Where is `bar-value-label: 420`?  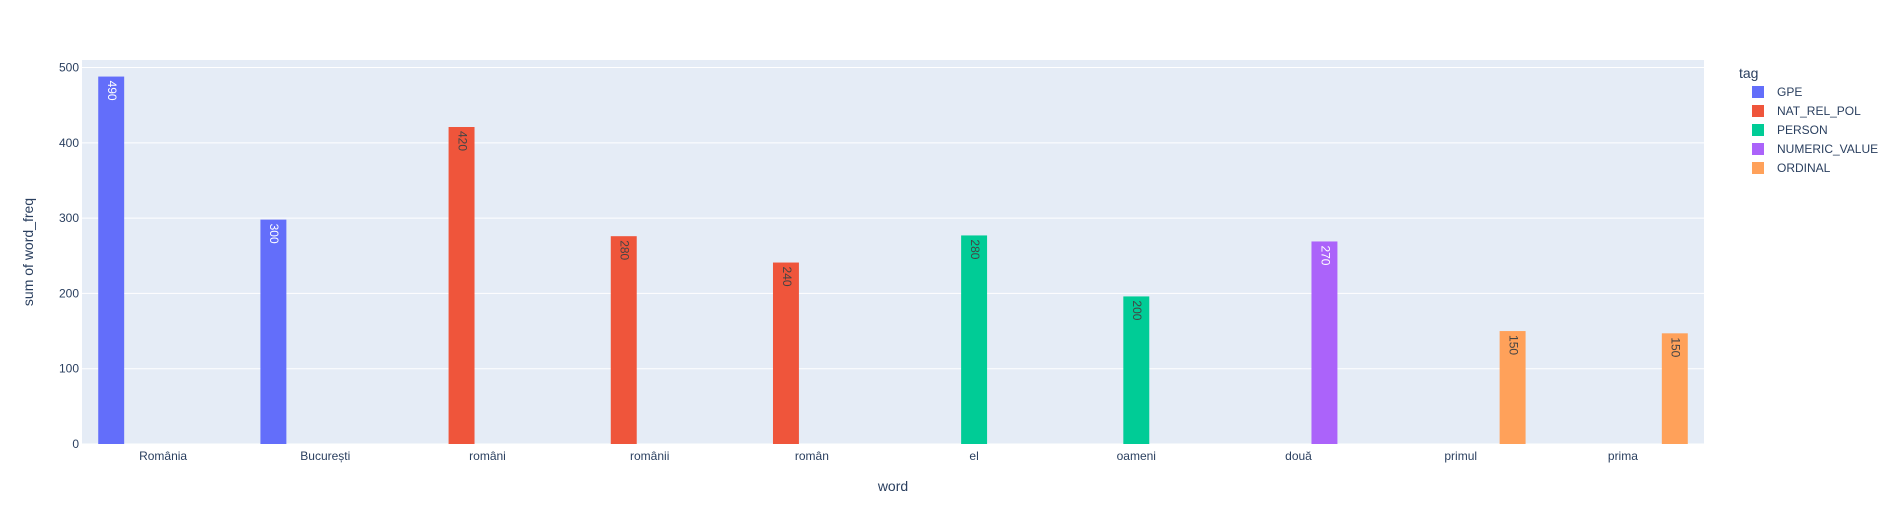
bar-value-label: 420 is located at coordinates (462, 141).